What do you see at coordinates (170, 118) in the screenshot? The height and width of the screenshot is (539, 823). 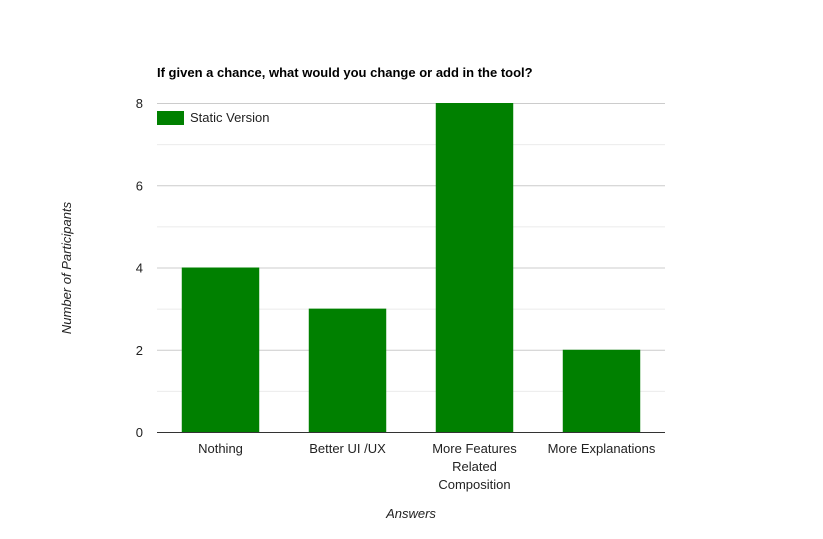 I see `legend-swatch` at bounding box center [170, 118].